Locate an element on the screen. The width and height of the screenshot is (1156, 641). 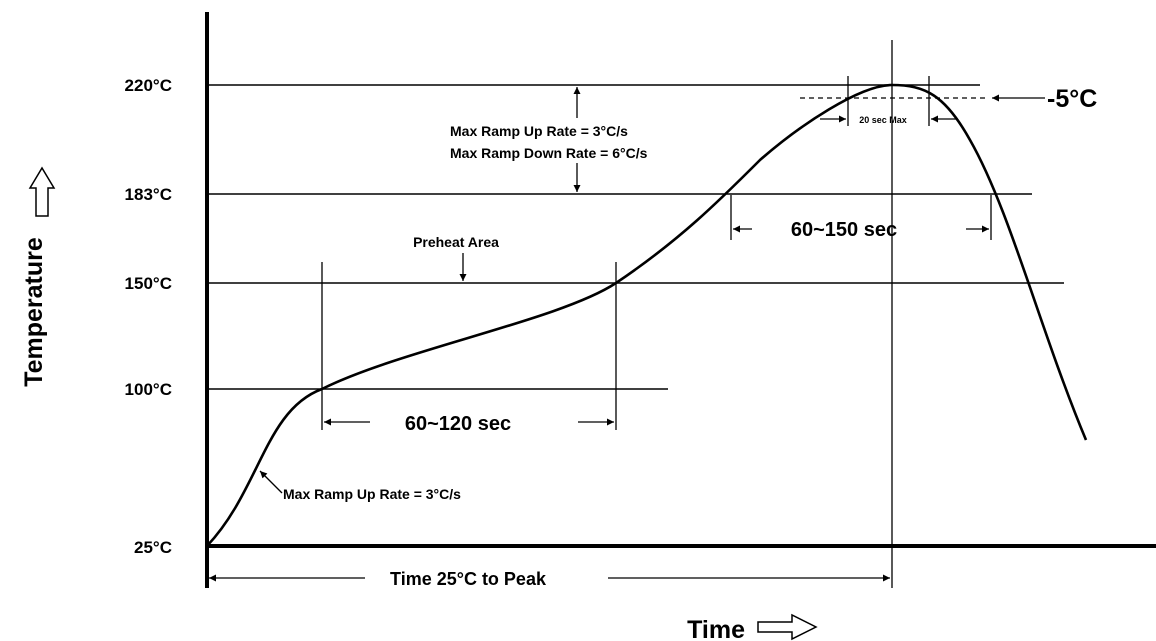
preheat-area-label: Preheat Area is located at coordinates (456, 242).